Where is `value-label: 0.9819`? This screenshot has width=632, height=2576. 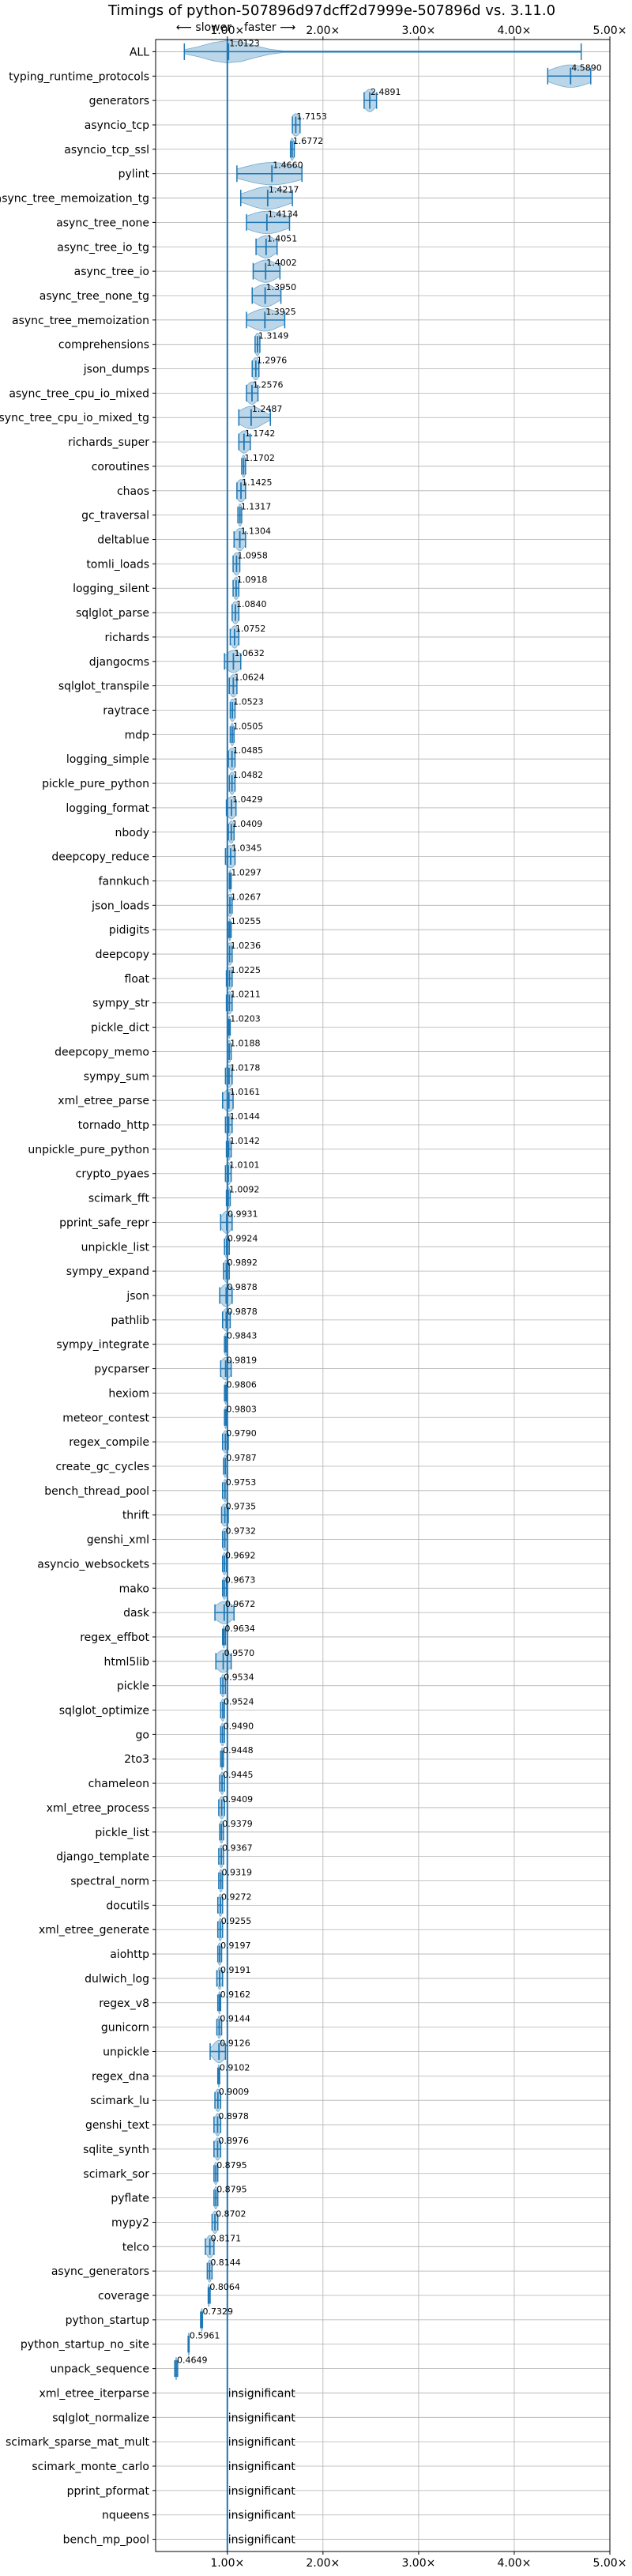
value-label: 0.9819 is located at coordinates (243, 1361).